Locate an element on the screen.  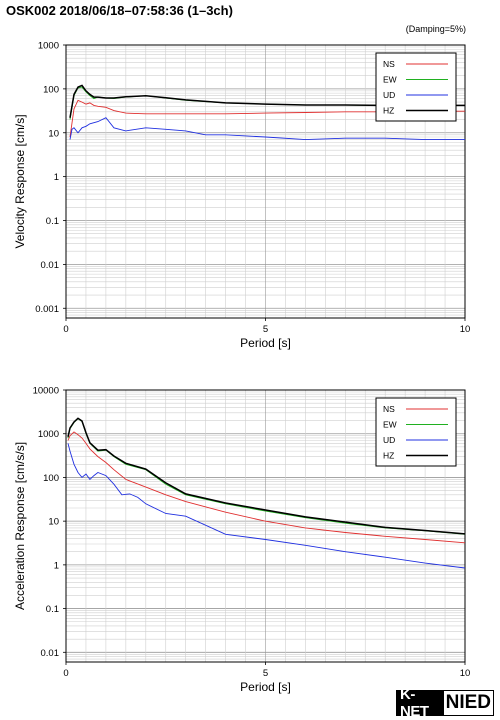
y-axis-label: Acceleration Response [cm/s/s] is located at coordinates (20, 526).